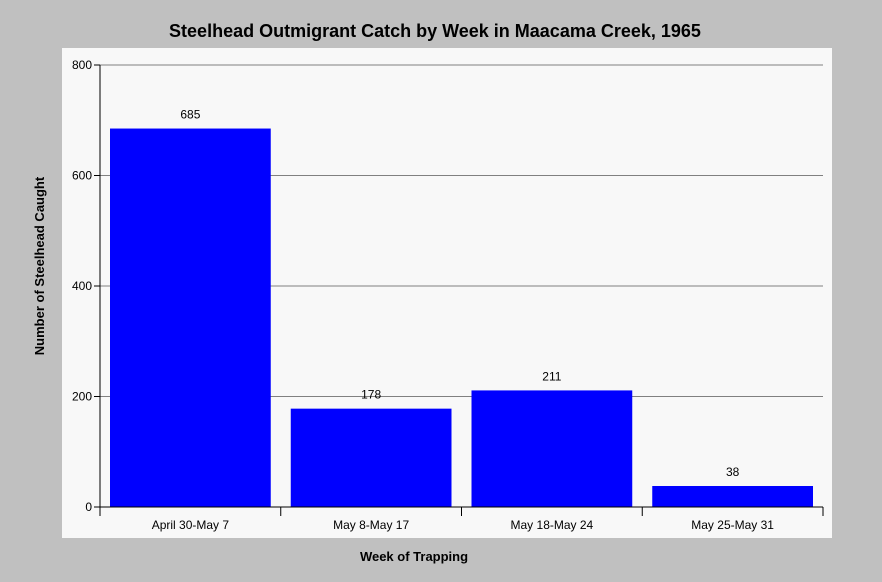  Describe the element at coordinates (82, 176) in the screenshot. I see `y-tick-label: 600` at that location.